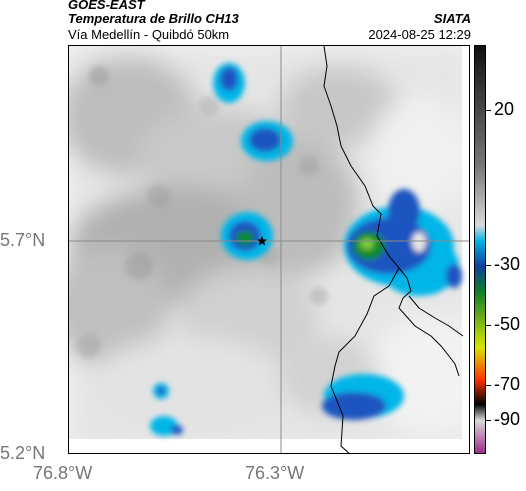 This screenshot has width=526, height=491. I want to click on colorbar-label-20: 20, so click(504, 109).